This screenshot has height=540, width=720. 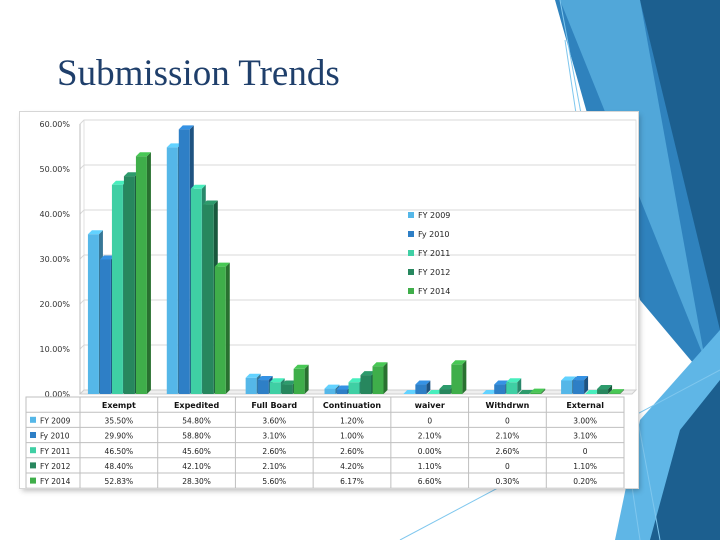 I want to click on table-series-name: Fy 2010, so click(x=55, y=436).